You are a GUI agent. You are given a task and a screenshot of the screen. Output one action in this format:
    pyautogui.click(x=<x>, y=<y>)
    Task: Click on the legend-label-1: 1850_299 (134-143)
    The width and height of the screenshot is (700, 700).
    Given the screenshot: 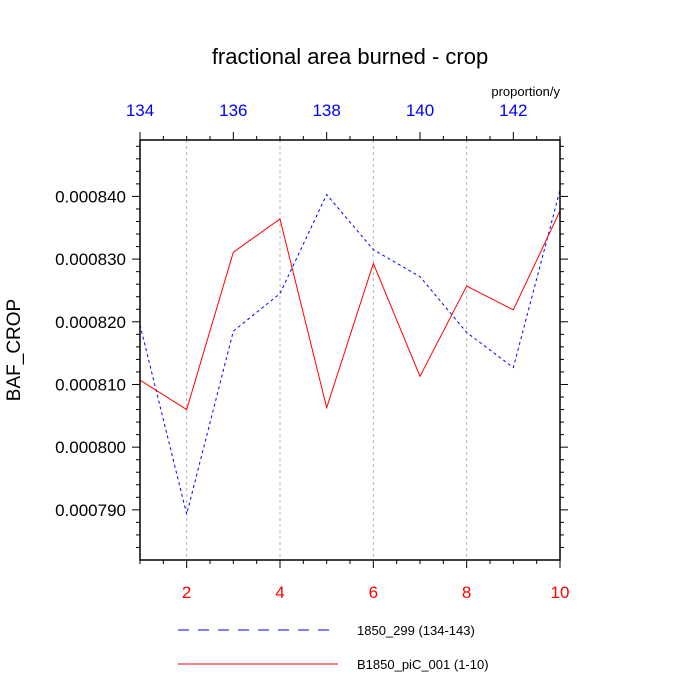 What is the action you would take?
    pyautogui.click(x=416, y=630)
    